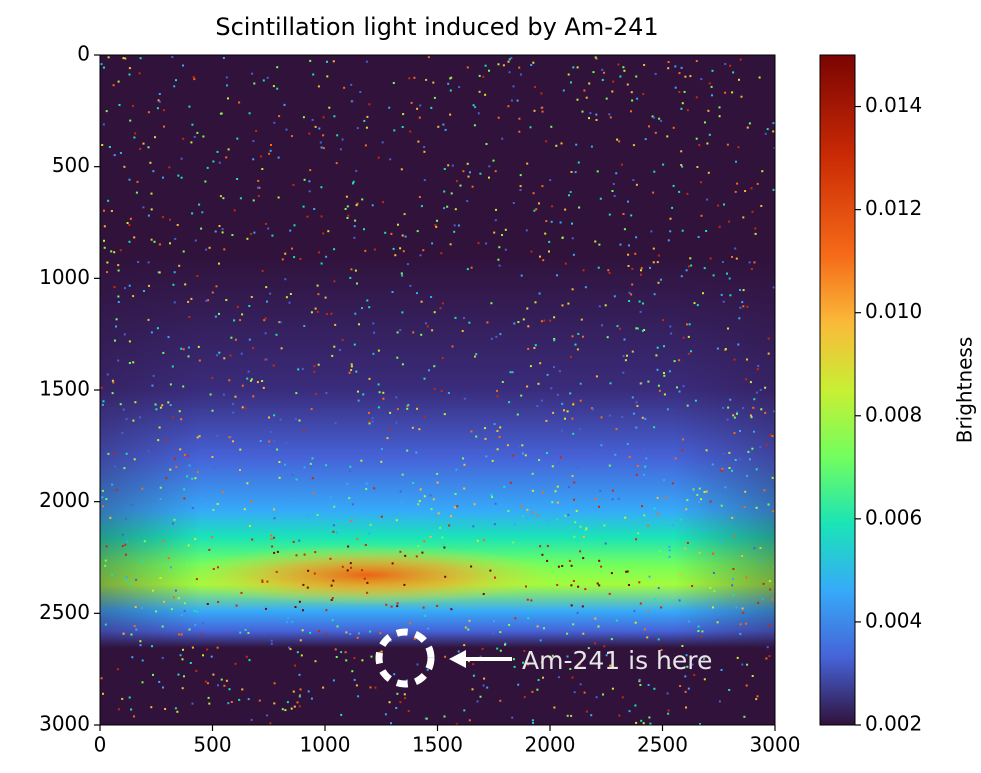  Describe the element at coordinates (64, 277) in the screenshot. I see `y-tick-label: 1000` at that location.